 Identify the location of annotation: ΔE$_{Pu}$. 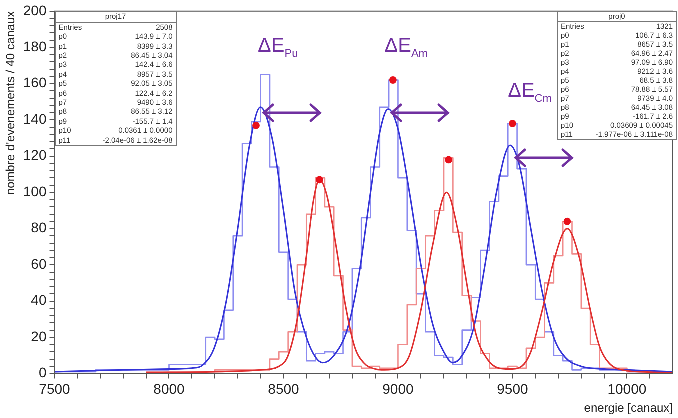
(278, 47).